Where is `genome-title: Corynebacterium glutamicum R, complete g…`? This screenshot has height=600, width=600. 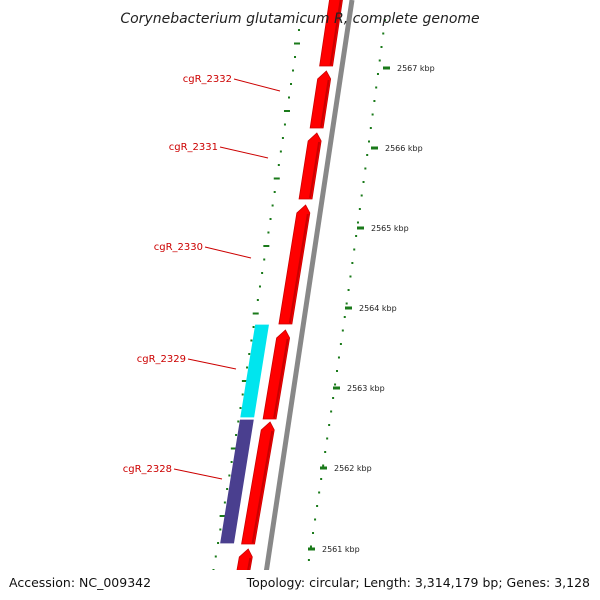 genome-title: Corynebacterium glutamicum R, complete g… is located at coordinates (299, 19).